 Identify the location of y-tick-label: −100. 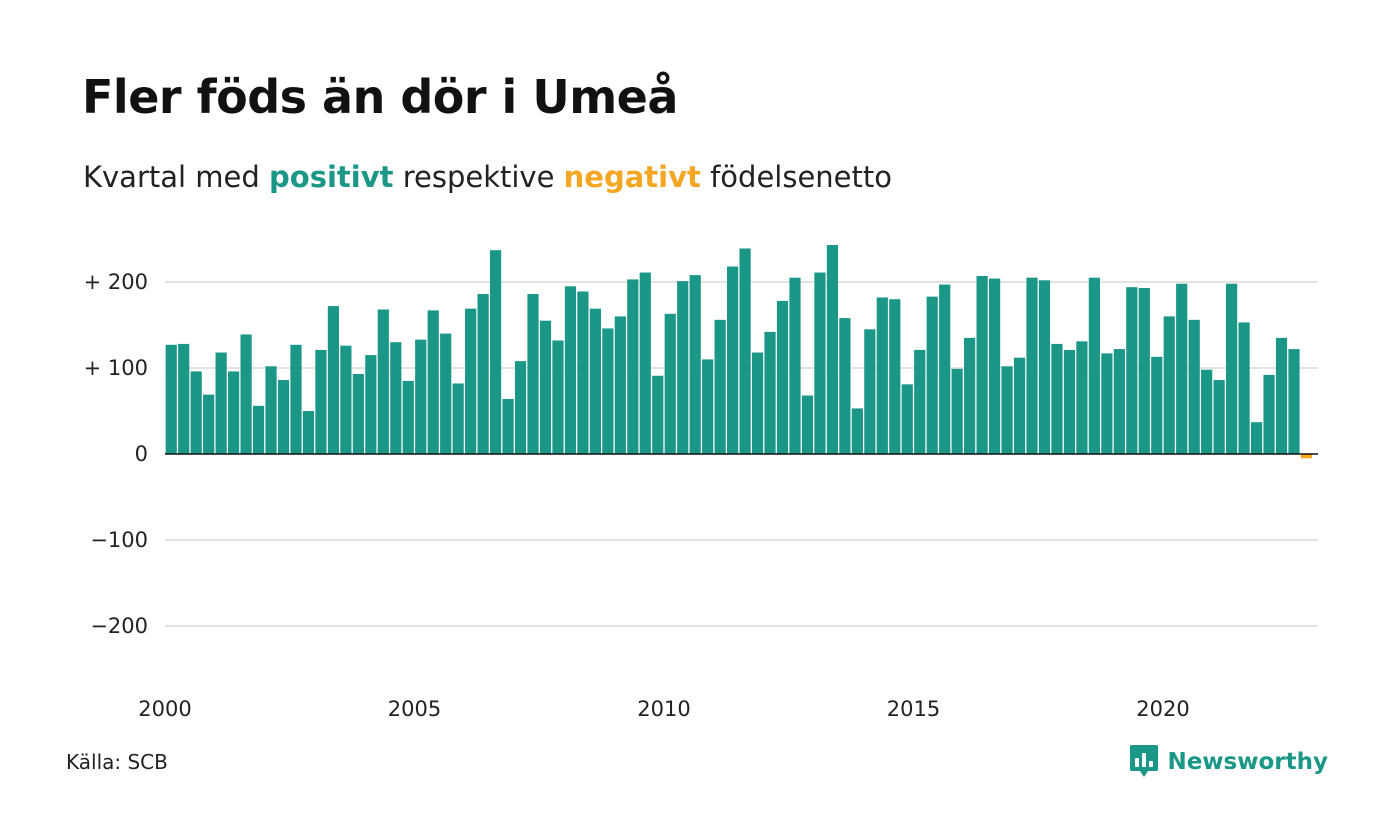
(119, 540).